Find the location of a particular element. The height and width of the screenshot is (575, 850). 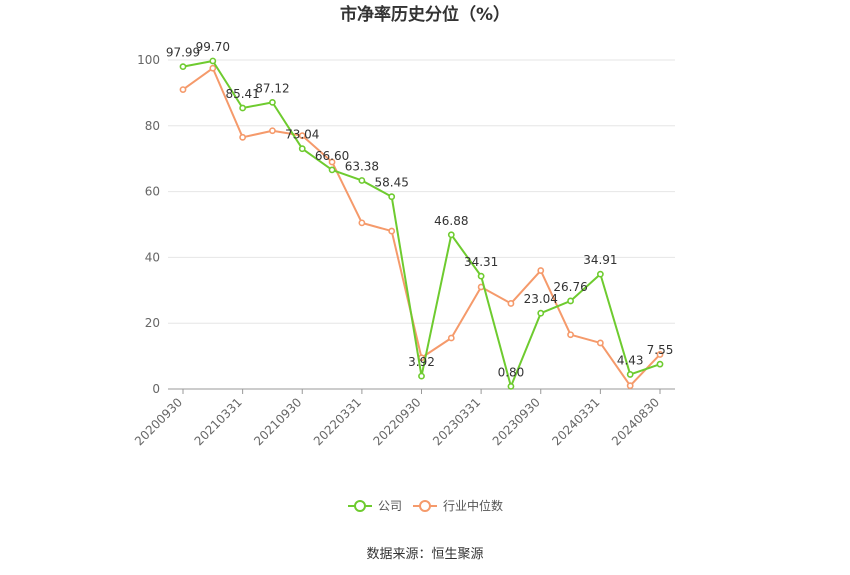

data-label-company-5: 66.60 is located at coordinates (332, 156).